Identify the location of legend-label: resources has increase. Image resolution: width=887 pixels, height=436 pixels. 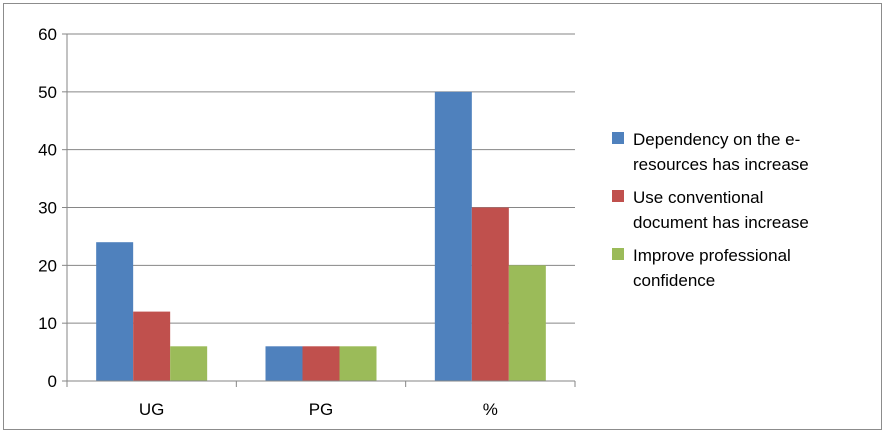
(721, 164).